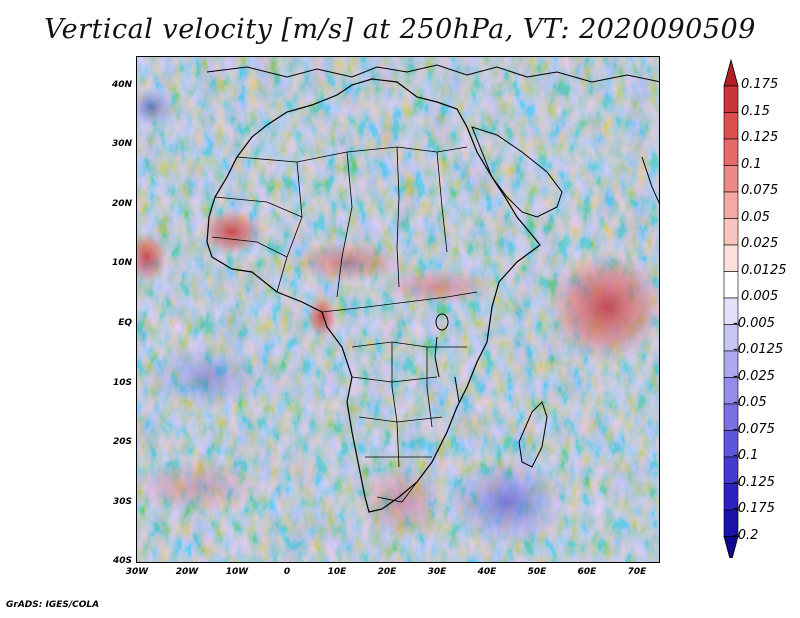  What do you see at coordinates (637, 572) in the screenshot?
I see `lon-tick-label: 70E` at bounding box center [637, 572].